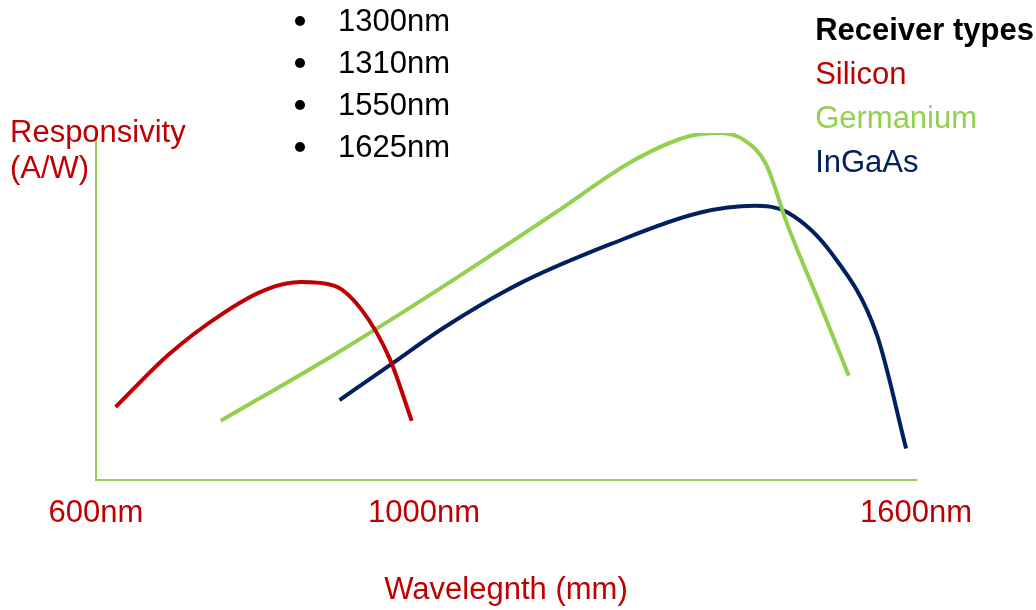  Describe the element at coordinates (897, 118) in the screenshot. I see `series-label: Germanium` at that location.